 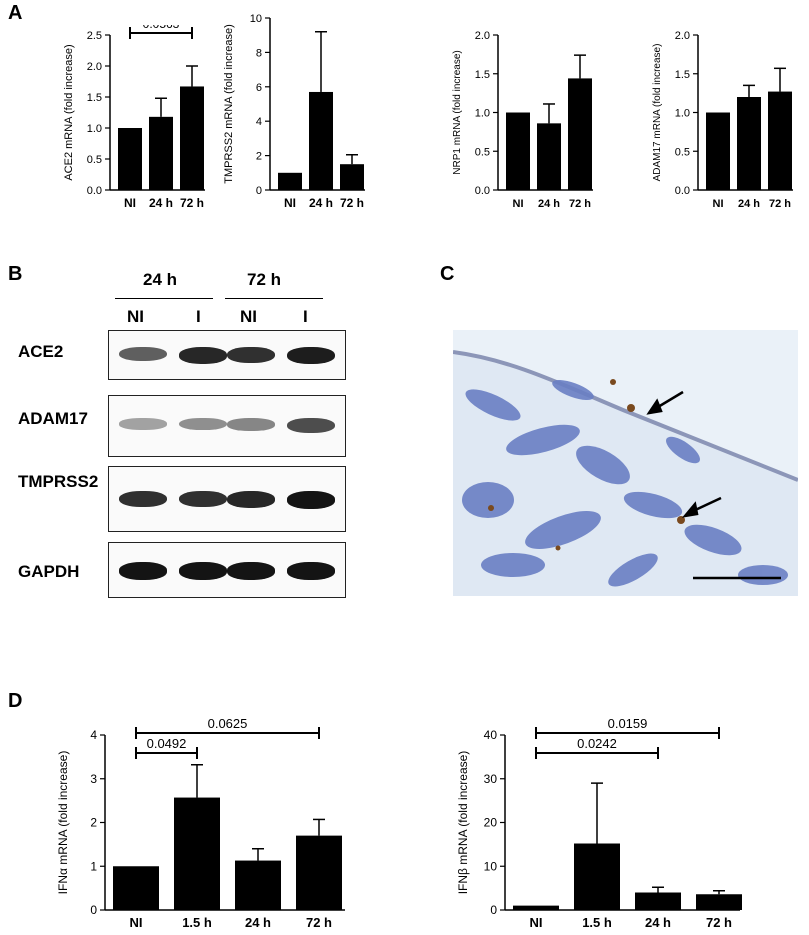 I want to click on y-tick-label: 40, so click(x=491, y=735).